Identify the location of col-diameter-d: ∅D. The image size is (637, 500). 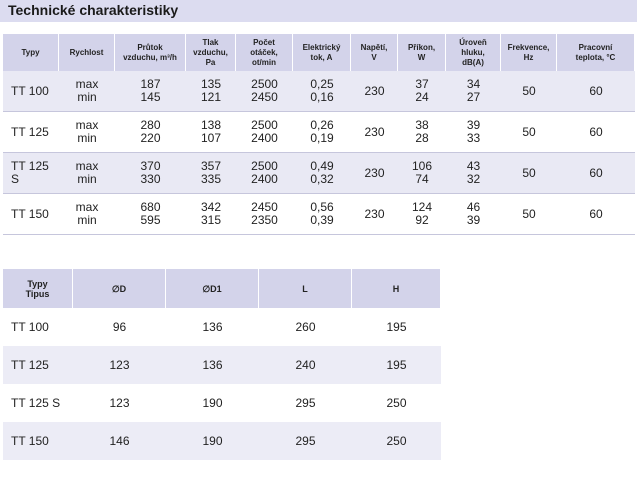
(119, 288).